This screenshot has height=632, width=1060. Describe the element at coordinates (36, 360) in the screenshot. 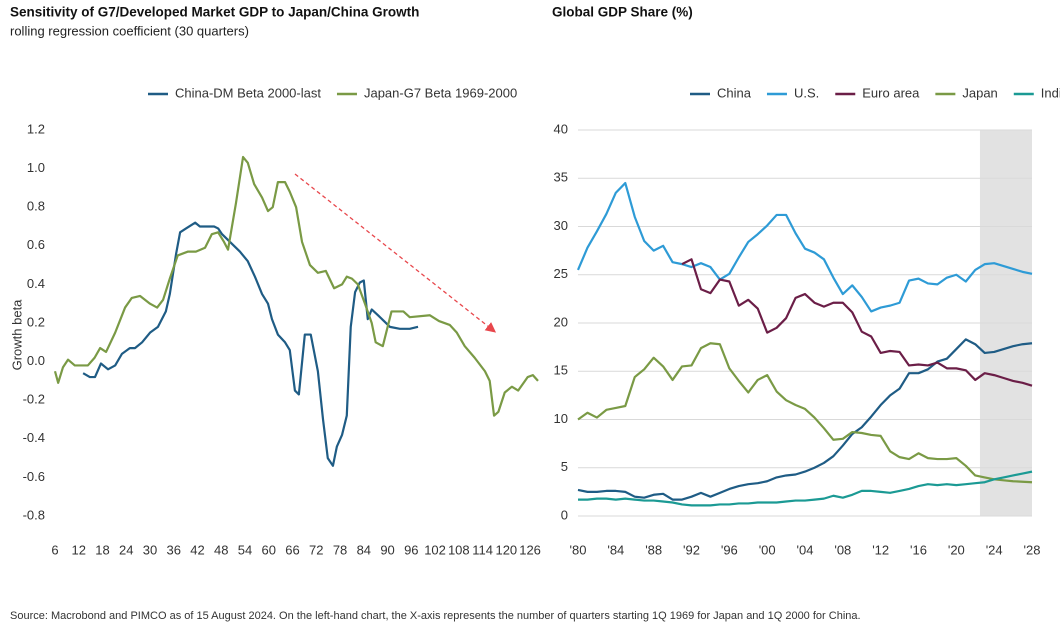

I see `y-tick-label: 0.0` at that location.